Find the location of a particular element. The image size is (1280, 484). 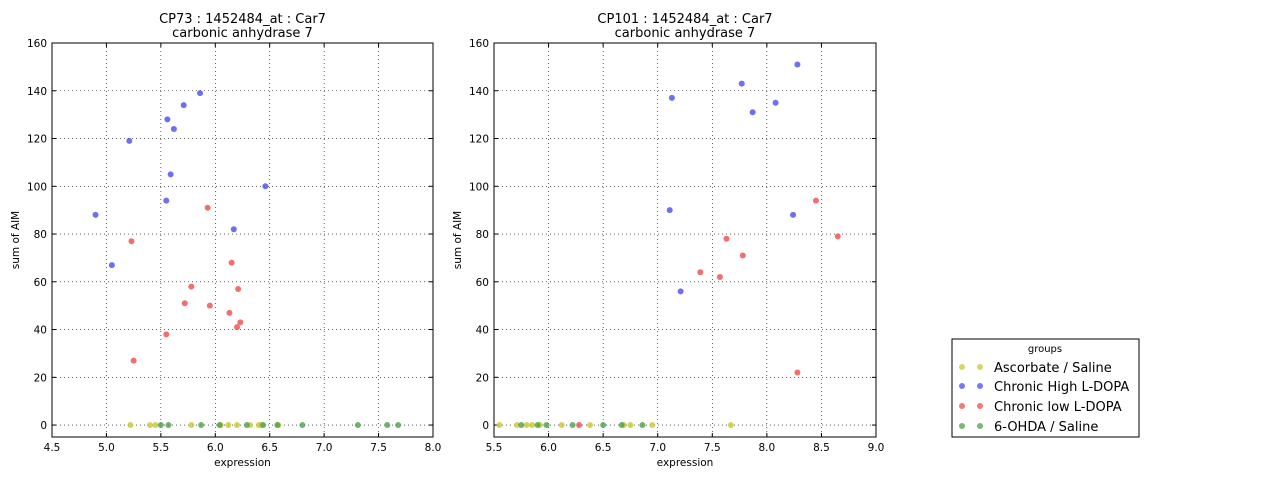

legend-entry: 6-OHDA / Saline is located at coordinates (1028, 427).